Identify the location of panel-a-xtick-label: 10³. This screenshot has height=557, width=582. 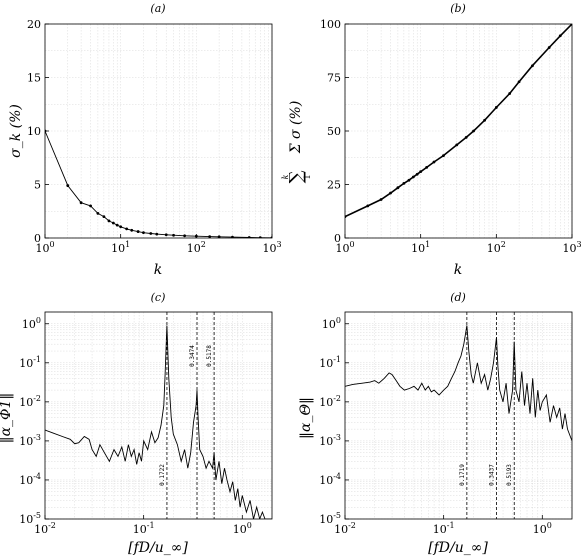
(271, 247).